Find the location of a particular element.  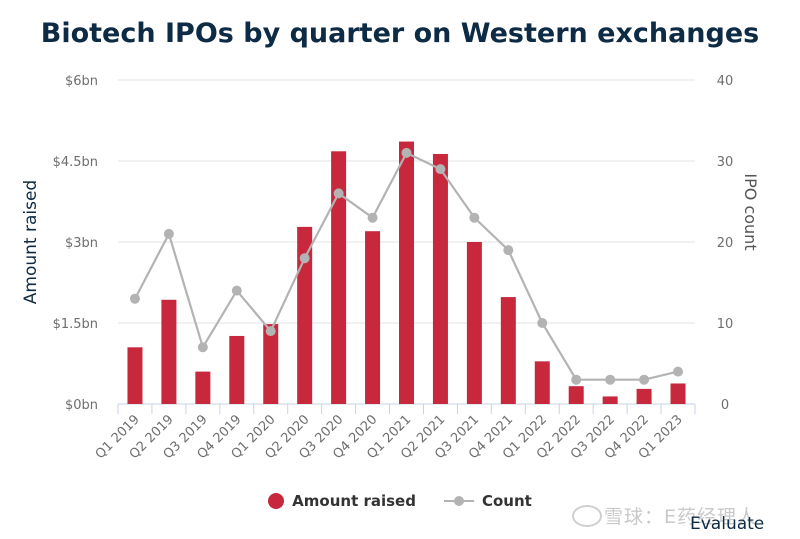

legend-count-label: Count is located at coordinates (506, 501).